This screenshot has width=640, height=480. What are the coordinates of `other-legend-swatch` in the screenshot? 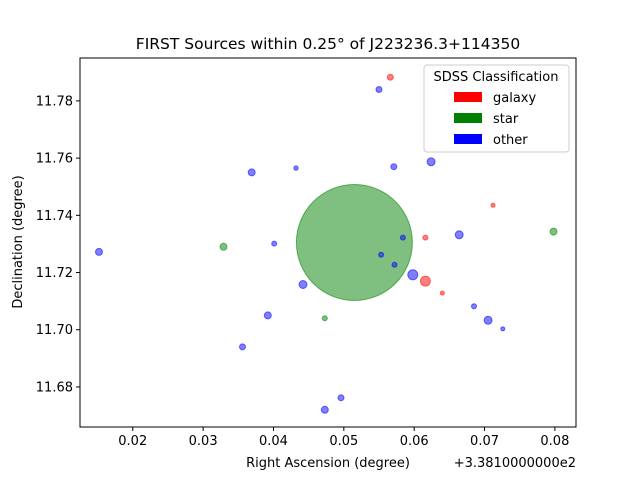 It's located at (468, 139).